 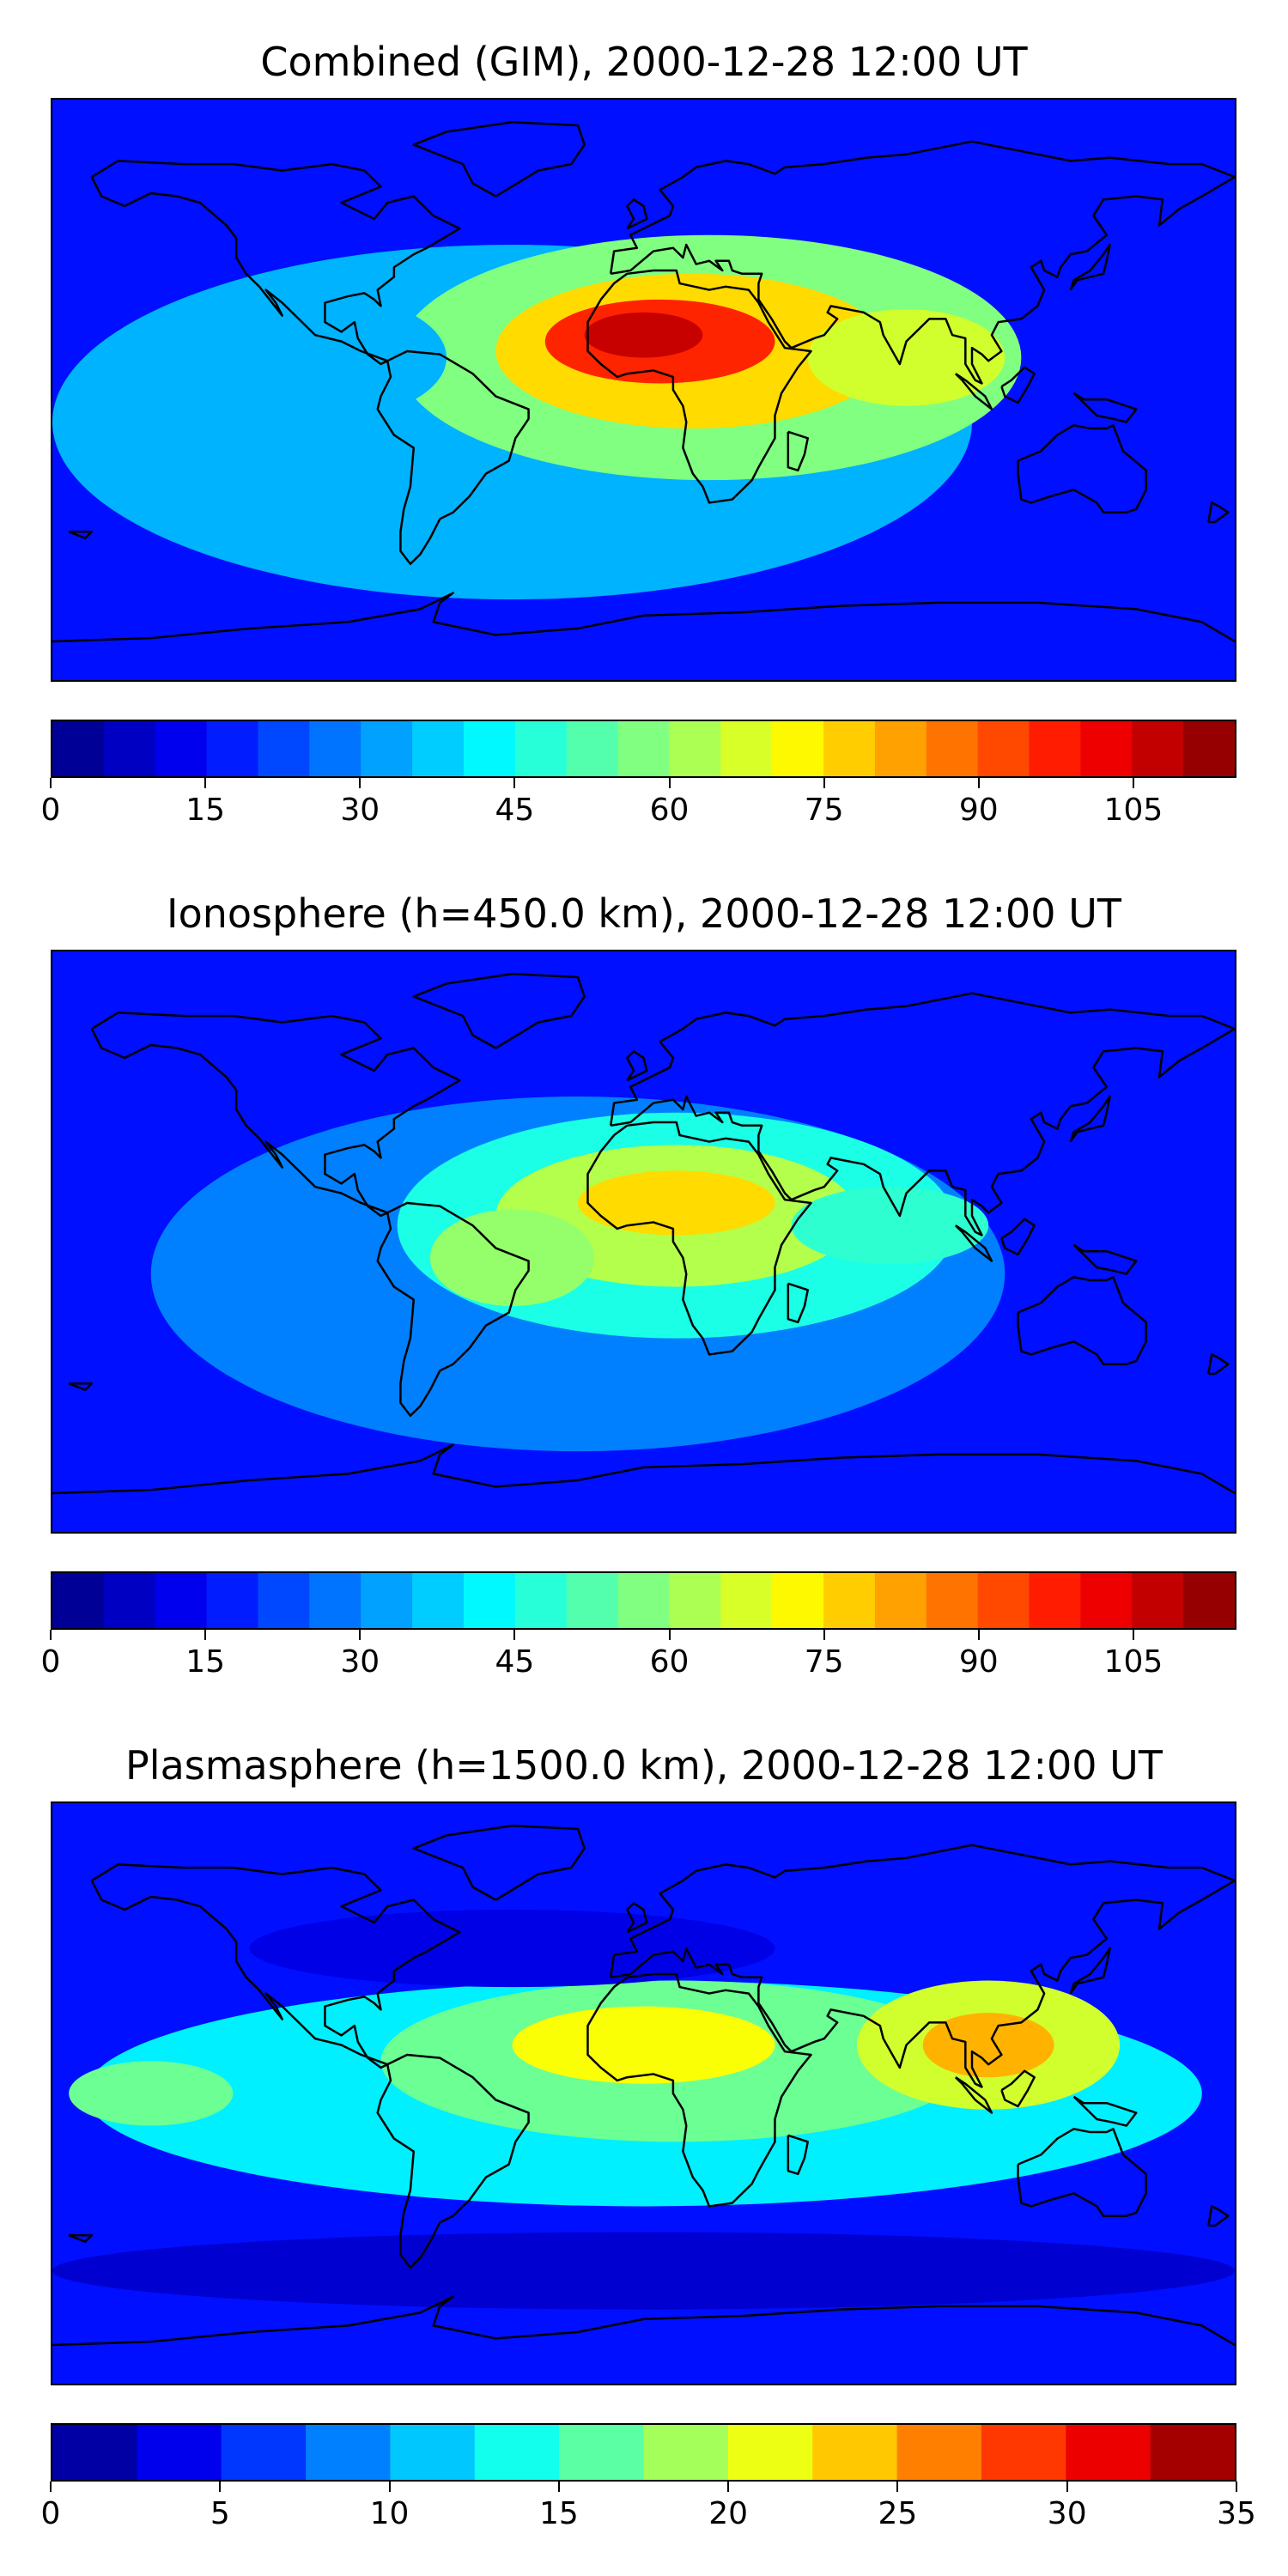 What do you see at coordinates (1236, 2514) in the screenshot?
I see `colorbar-tick-label: 35` at bounding box center [1236, 2514].